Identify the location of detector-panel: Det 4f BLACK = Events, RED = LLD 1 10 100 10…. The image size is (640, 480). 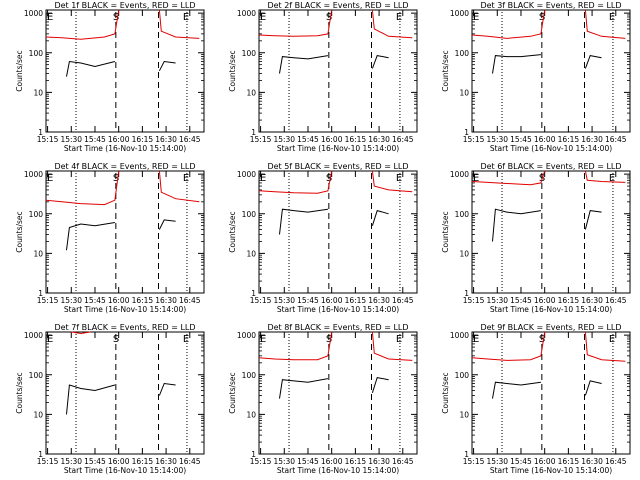
(110, 238).